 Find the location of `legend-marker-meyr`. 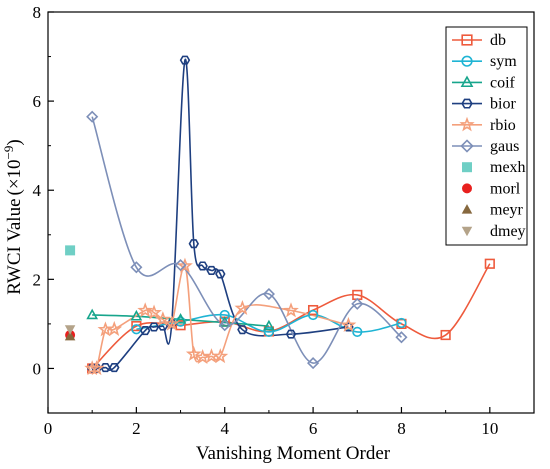

legend-marker-meyr is located at coordinates (467, 209).